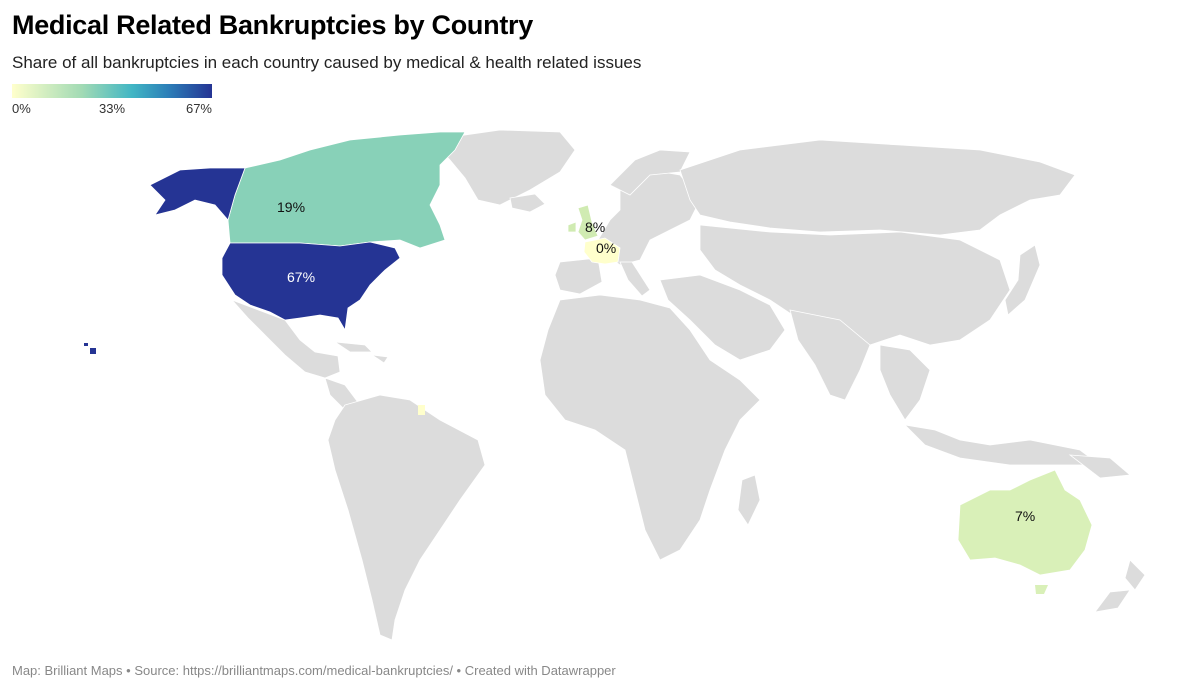 This screenshot has width=1200, height=691. What do you see at coordinates (21, 108) in the screenshot?
I see `legend-min-label: 0%` at bounding box center [21, 108].